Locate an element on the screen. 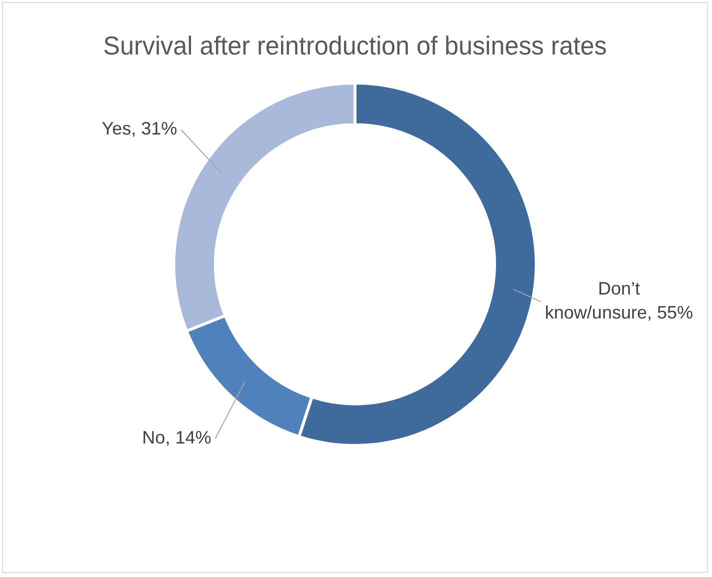  chart-title: Survival after reintroduction of business rates is located at coordinates (355, 46).